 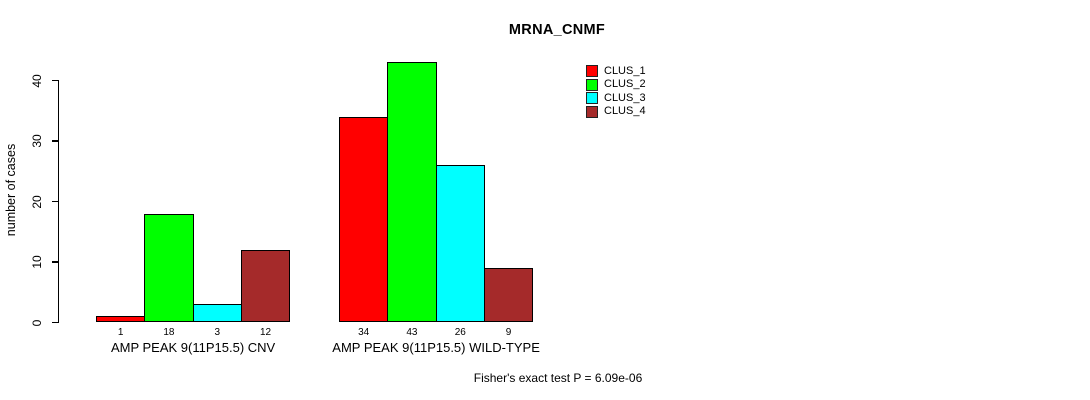 I want to click on bar-value-label: 43, so click(x=412, y=332).